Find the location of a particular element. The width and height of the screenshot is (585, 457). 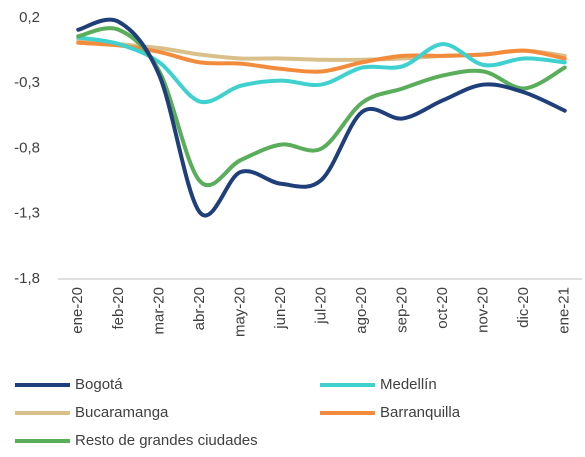

x-tick-label: dic-20 is located at coordinates (523, 307).